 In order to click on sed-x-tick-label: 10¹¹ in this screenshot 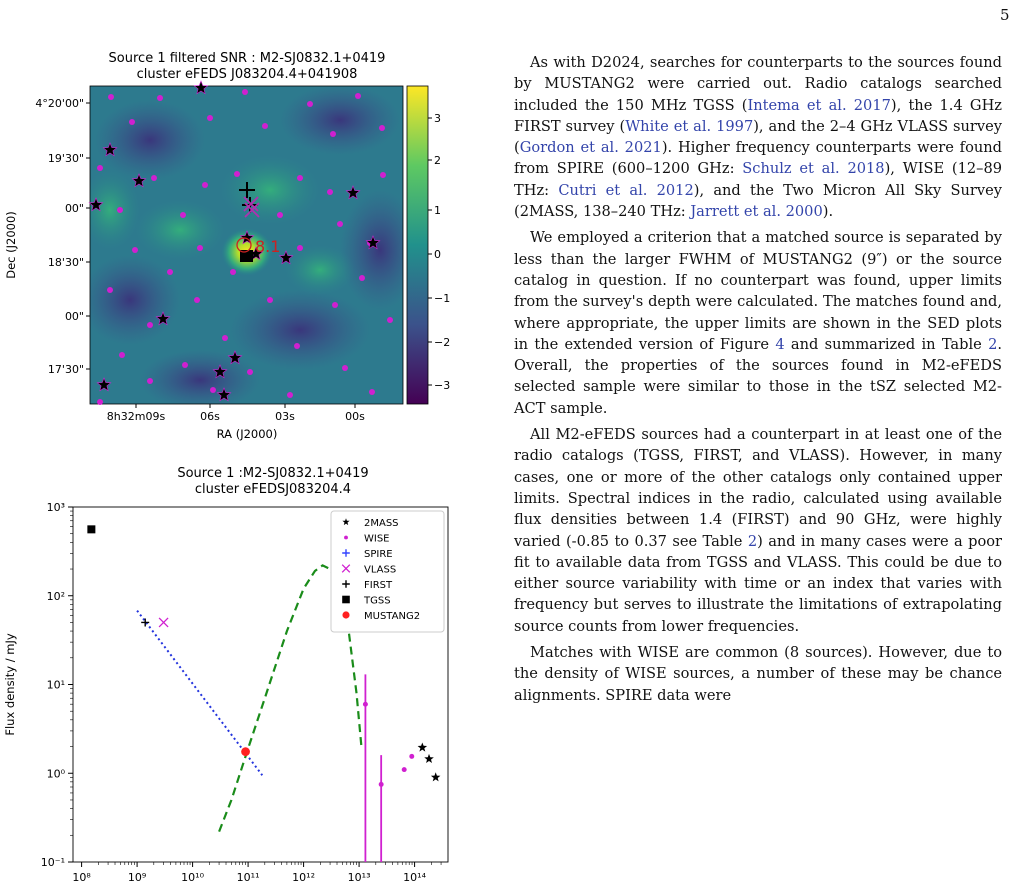, I will do `click(248, 877)`.